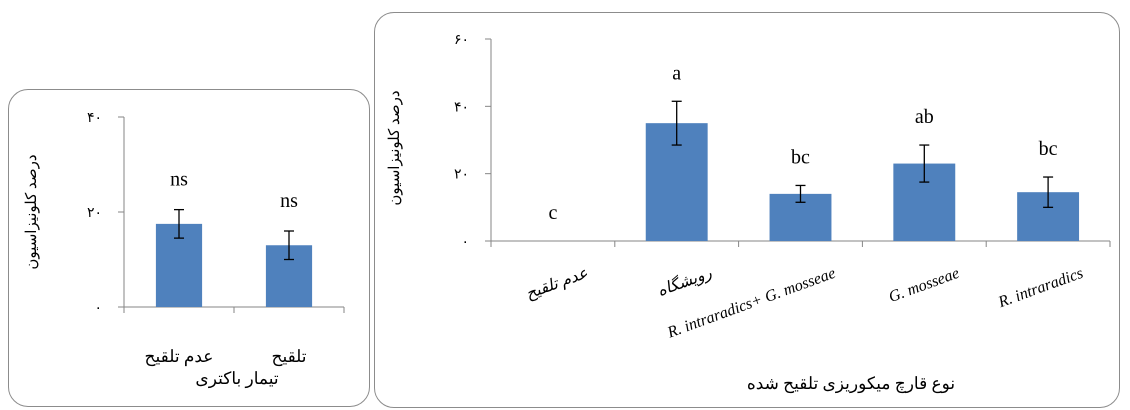  What do you see at coordinates (552, 213) in the screenshot?
I see `data-label: c` at bounding box center [552, 213].